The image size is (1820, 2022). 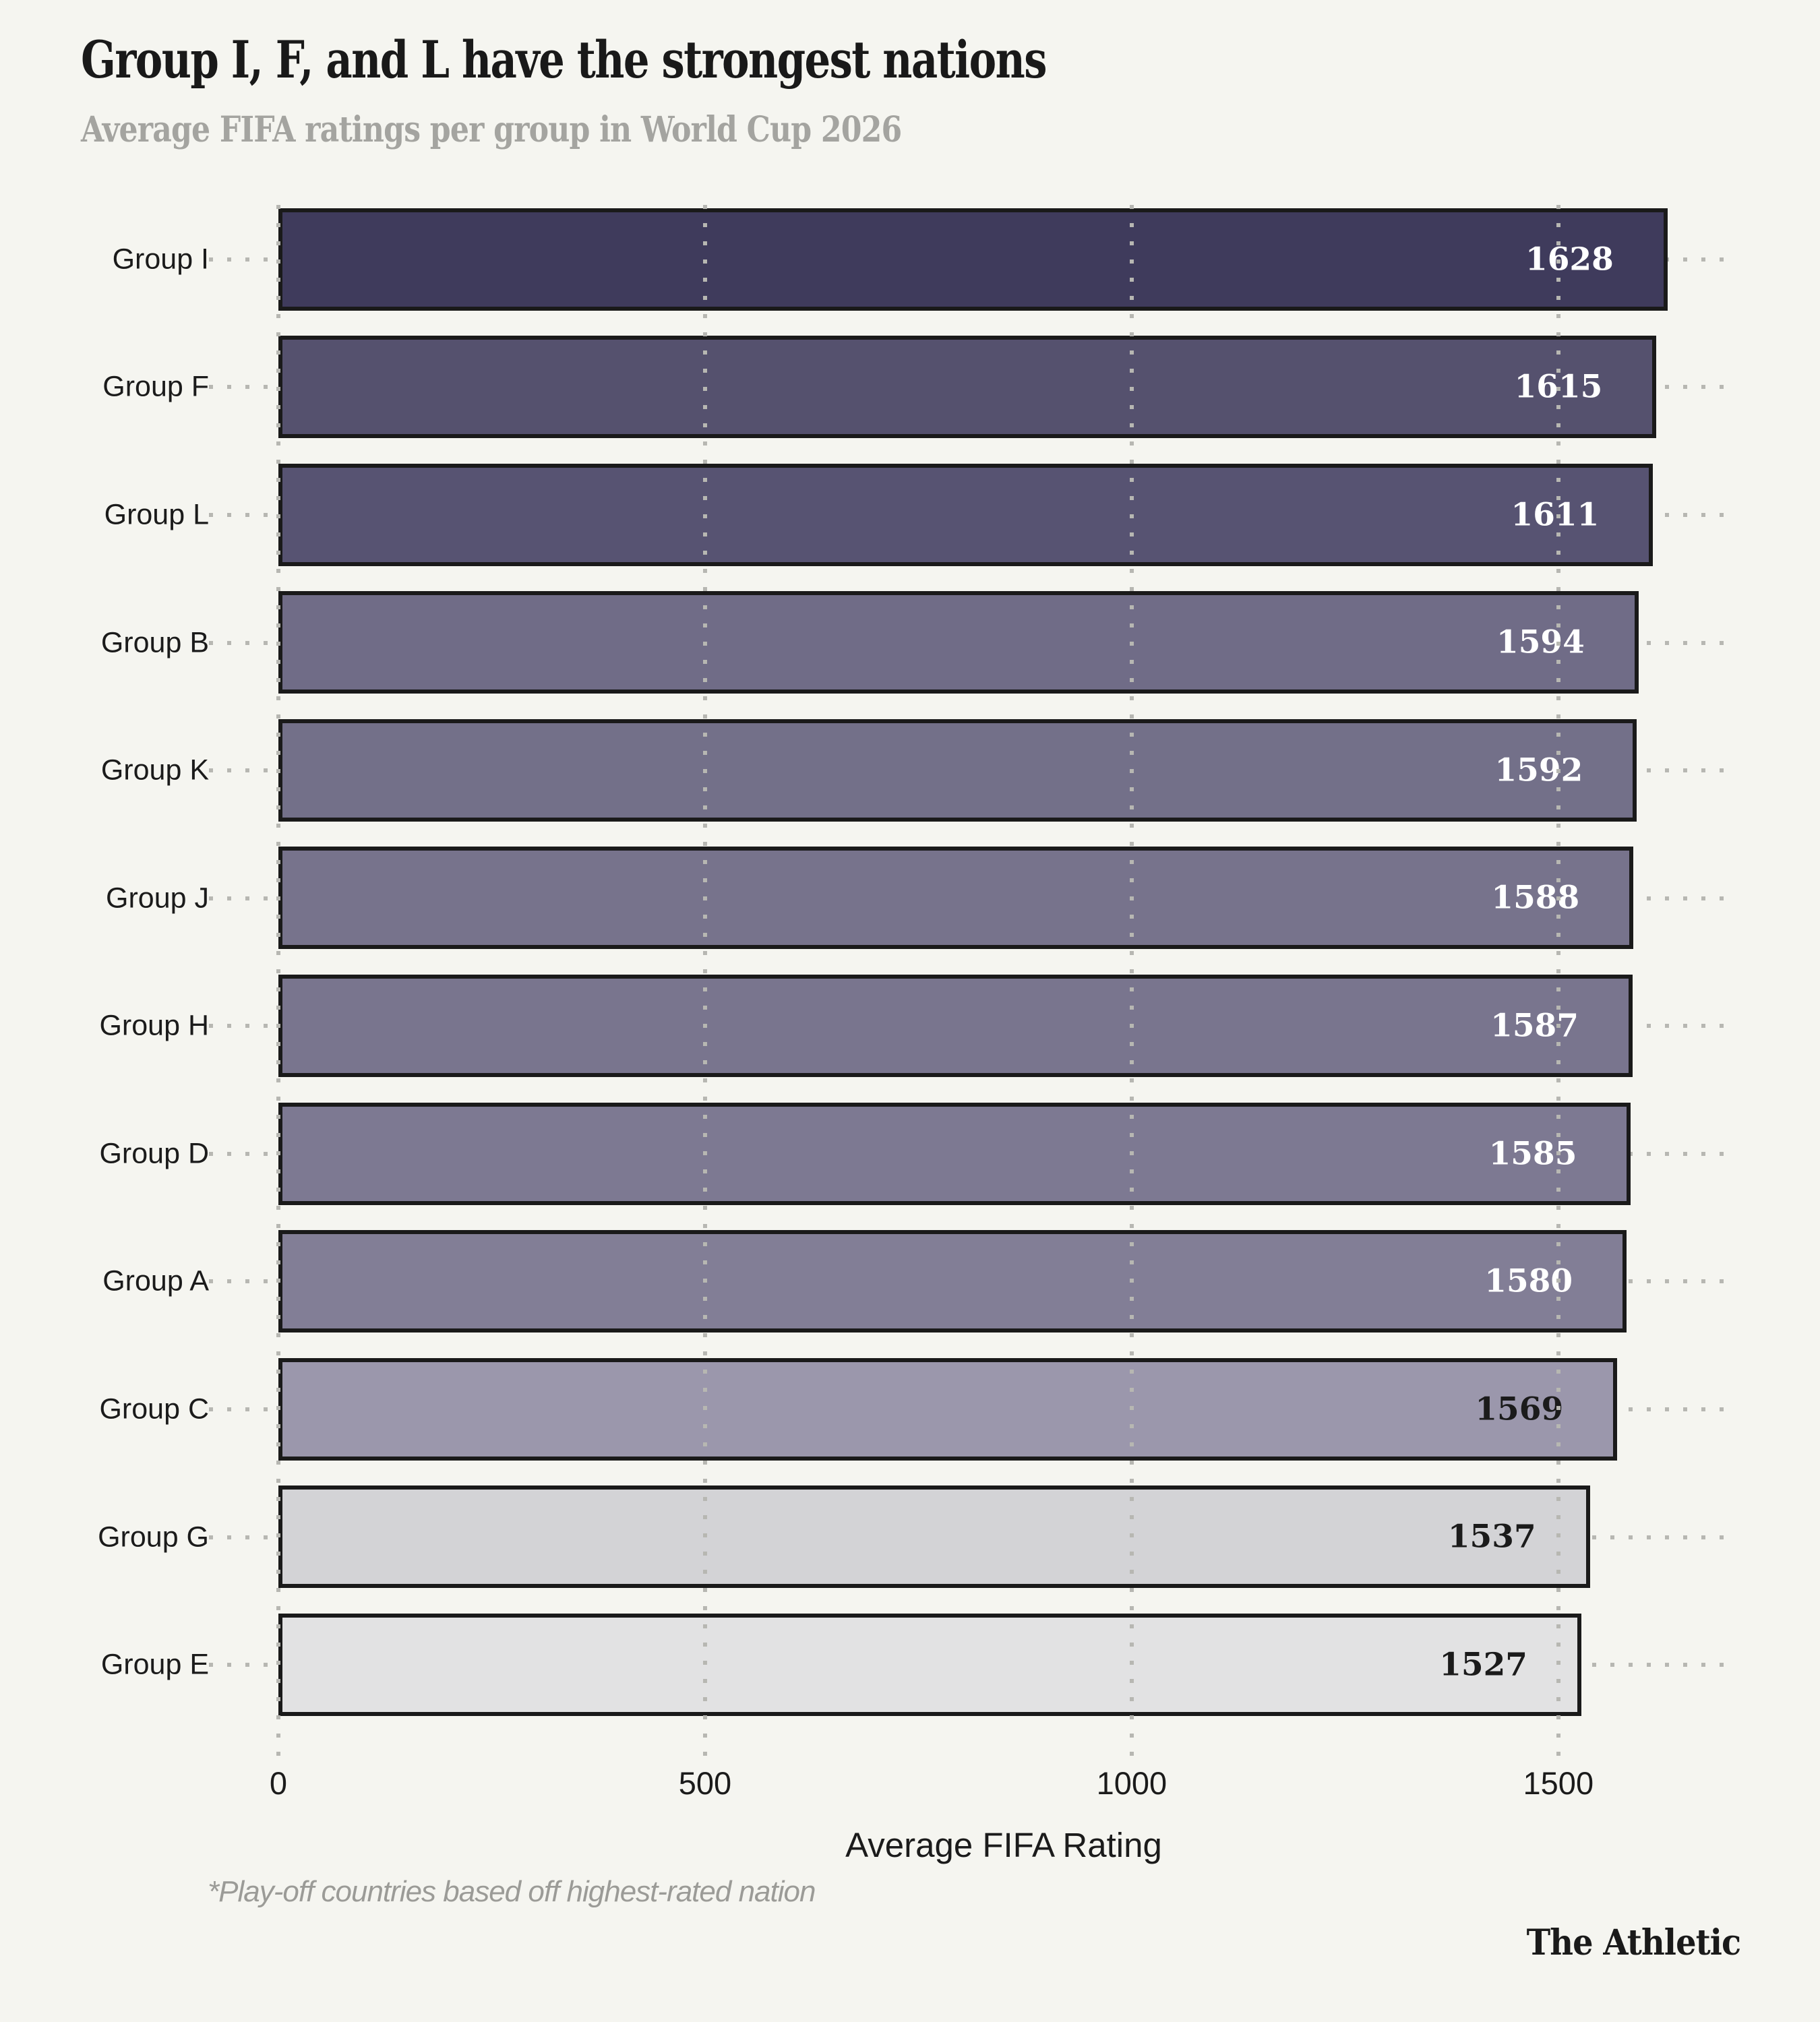 What do you see at coordinates (1131, 1783) in the screenshot?
I see `x-tick-label: 1000` at bounding box center [1131, 1783].